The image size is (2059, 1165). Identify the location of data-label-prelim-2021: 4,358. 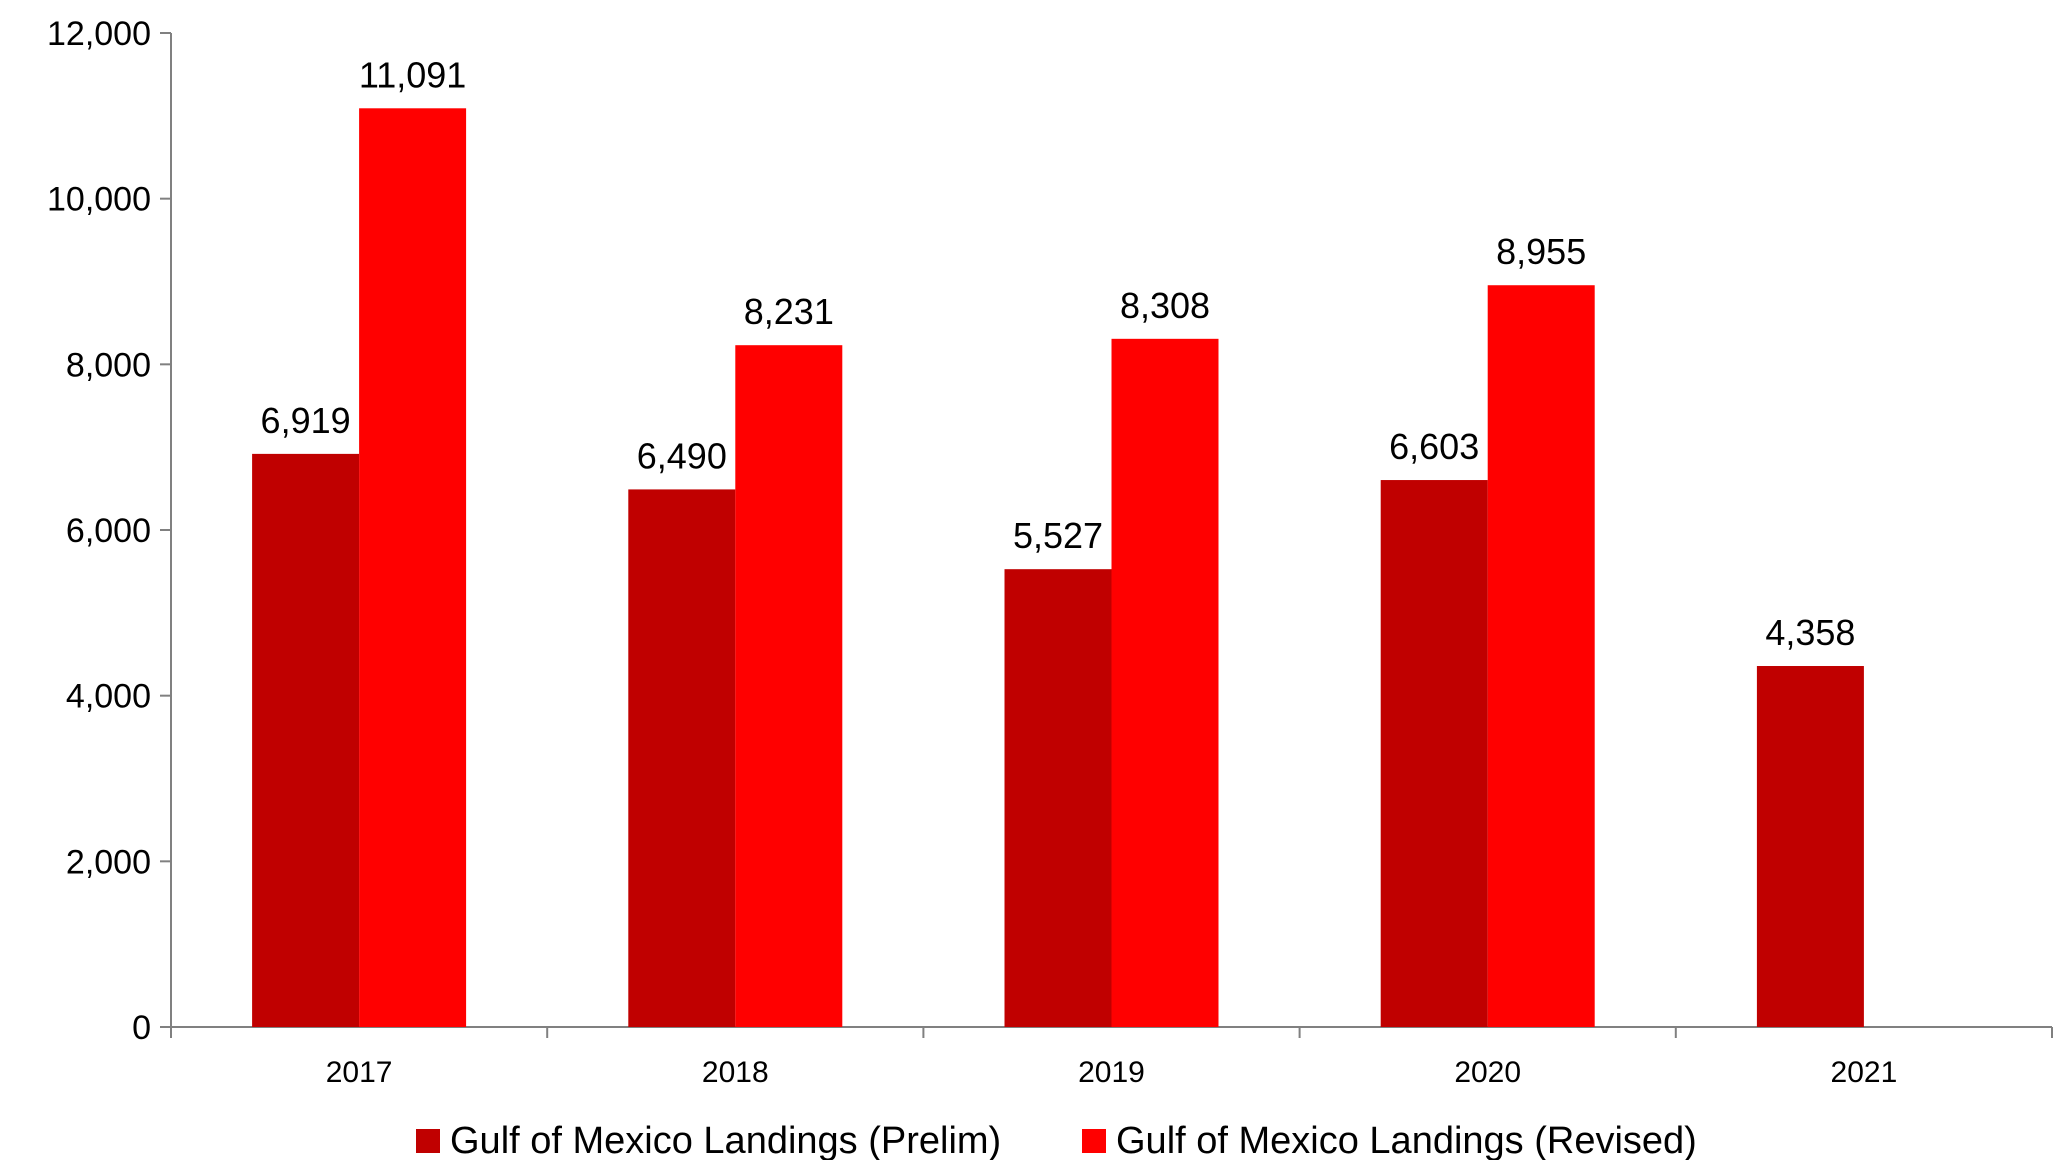
(1810, 632).